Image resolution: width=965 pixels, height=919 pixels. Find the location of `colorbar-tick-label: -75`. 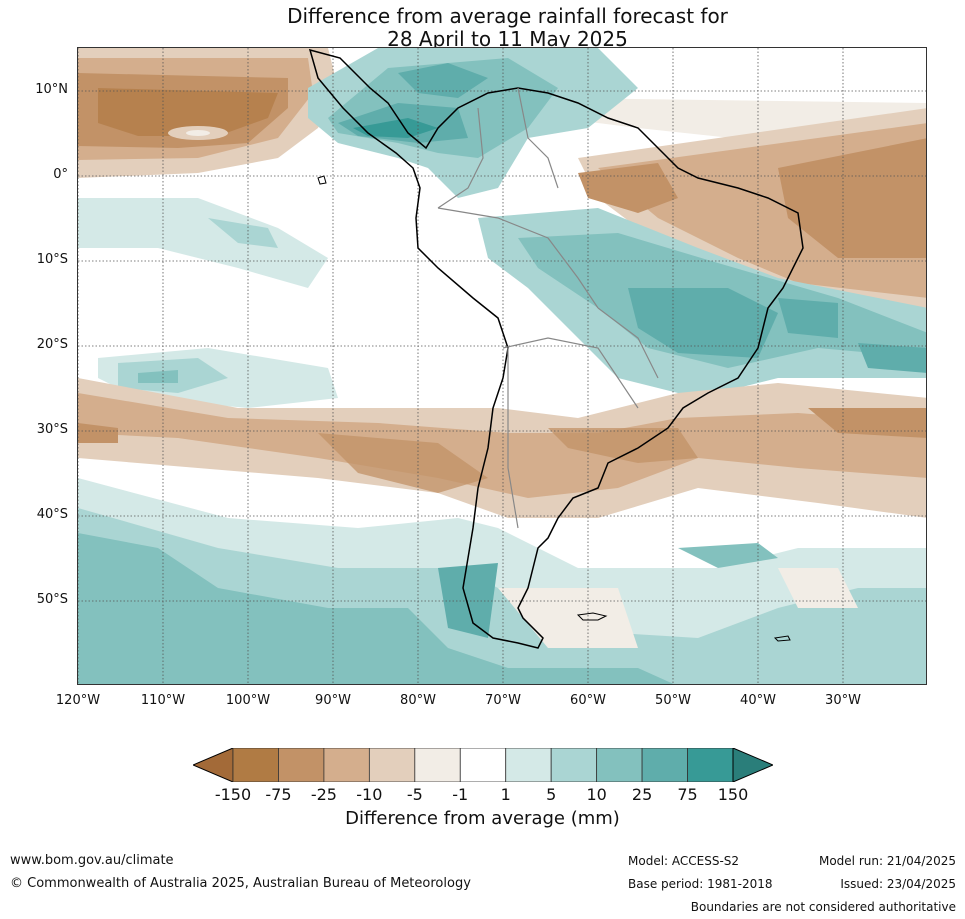

colorbar-tick-label: -75 is located at coordinates (278, 794).